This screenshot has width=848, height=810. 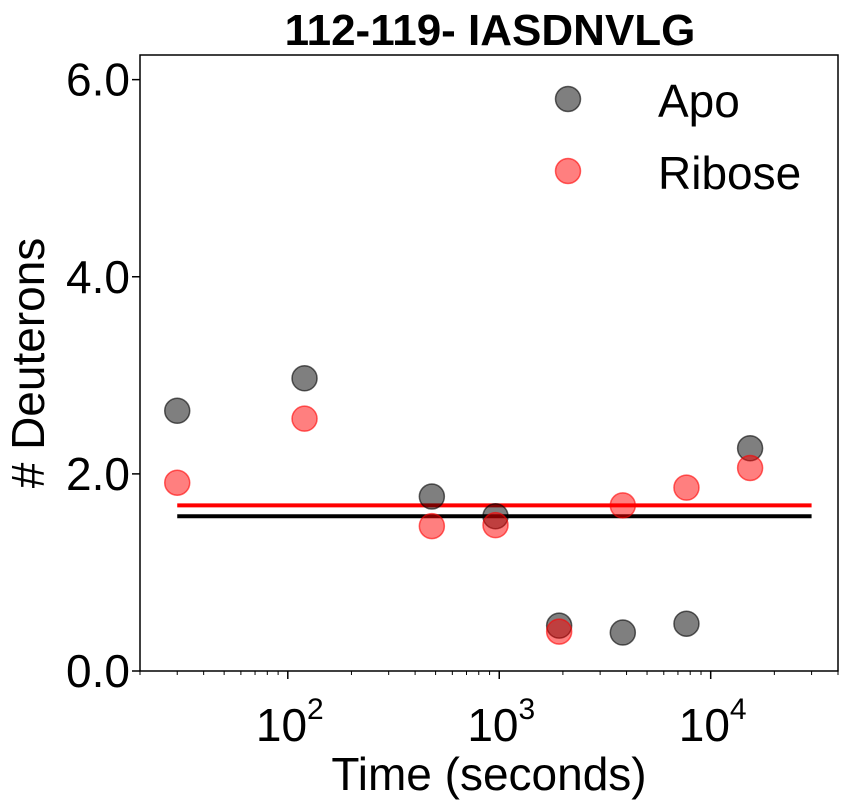 What do you see at coordinates (98, 474) in the screenshot?
I see `y-tick-label: 2.0` at bounding box center [98, 474].